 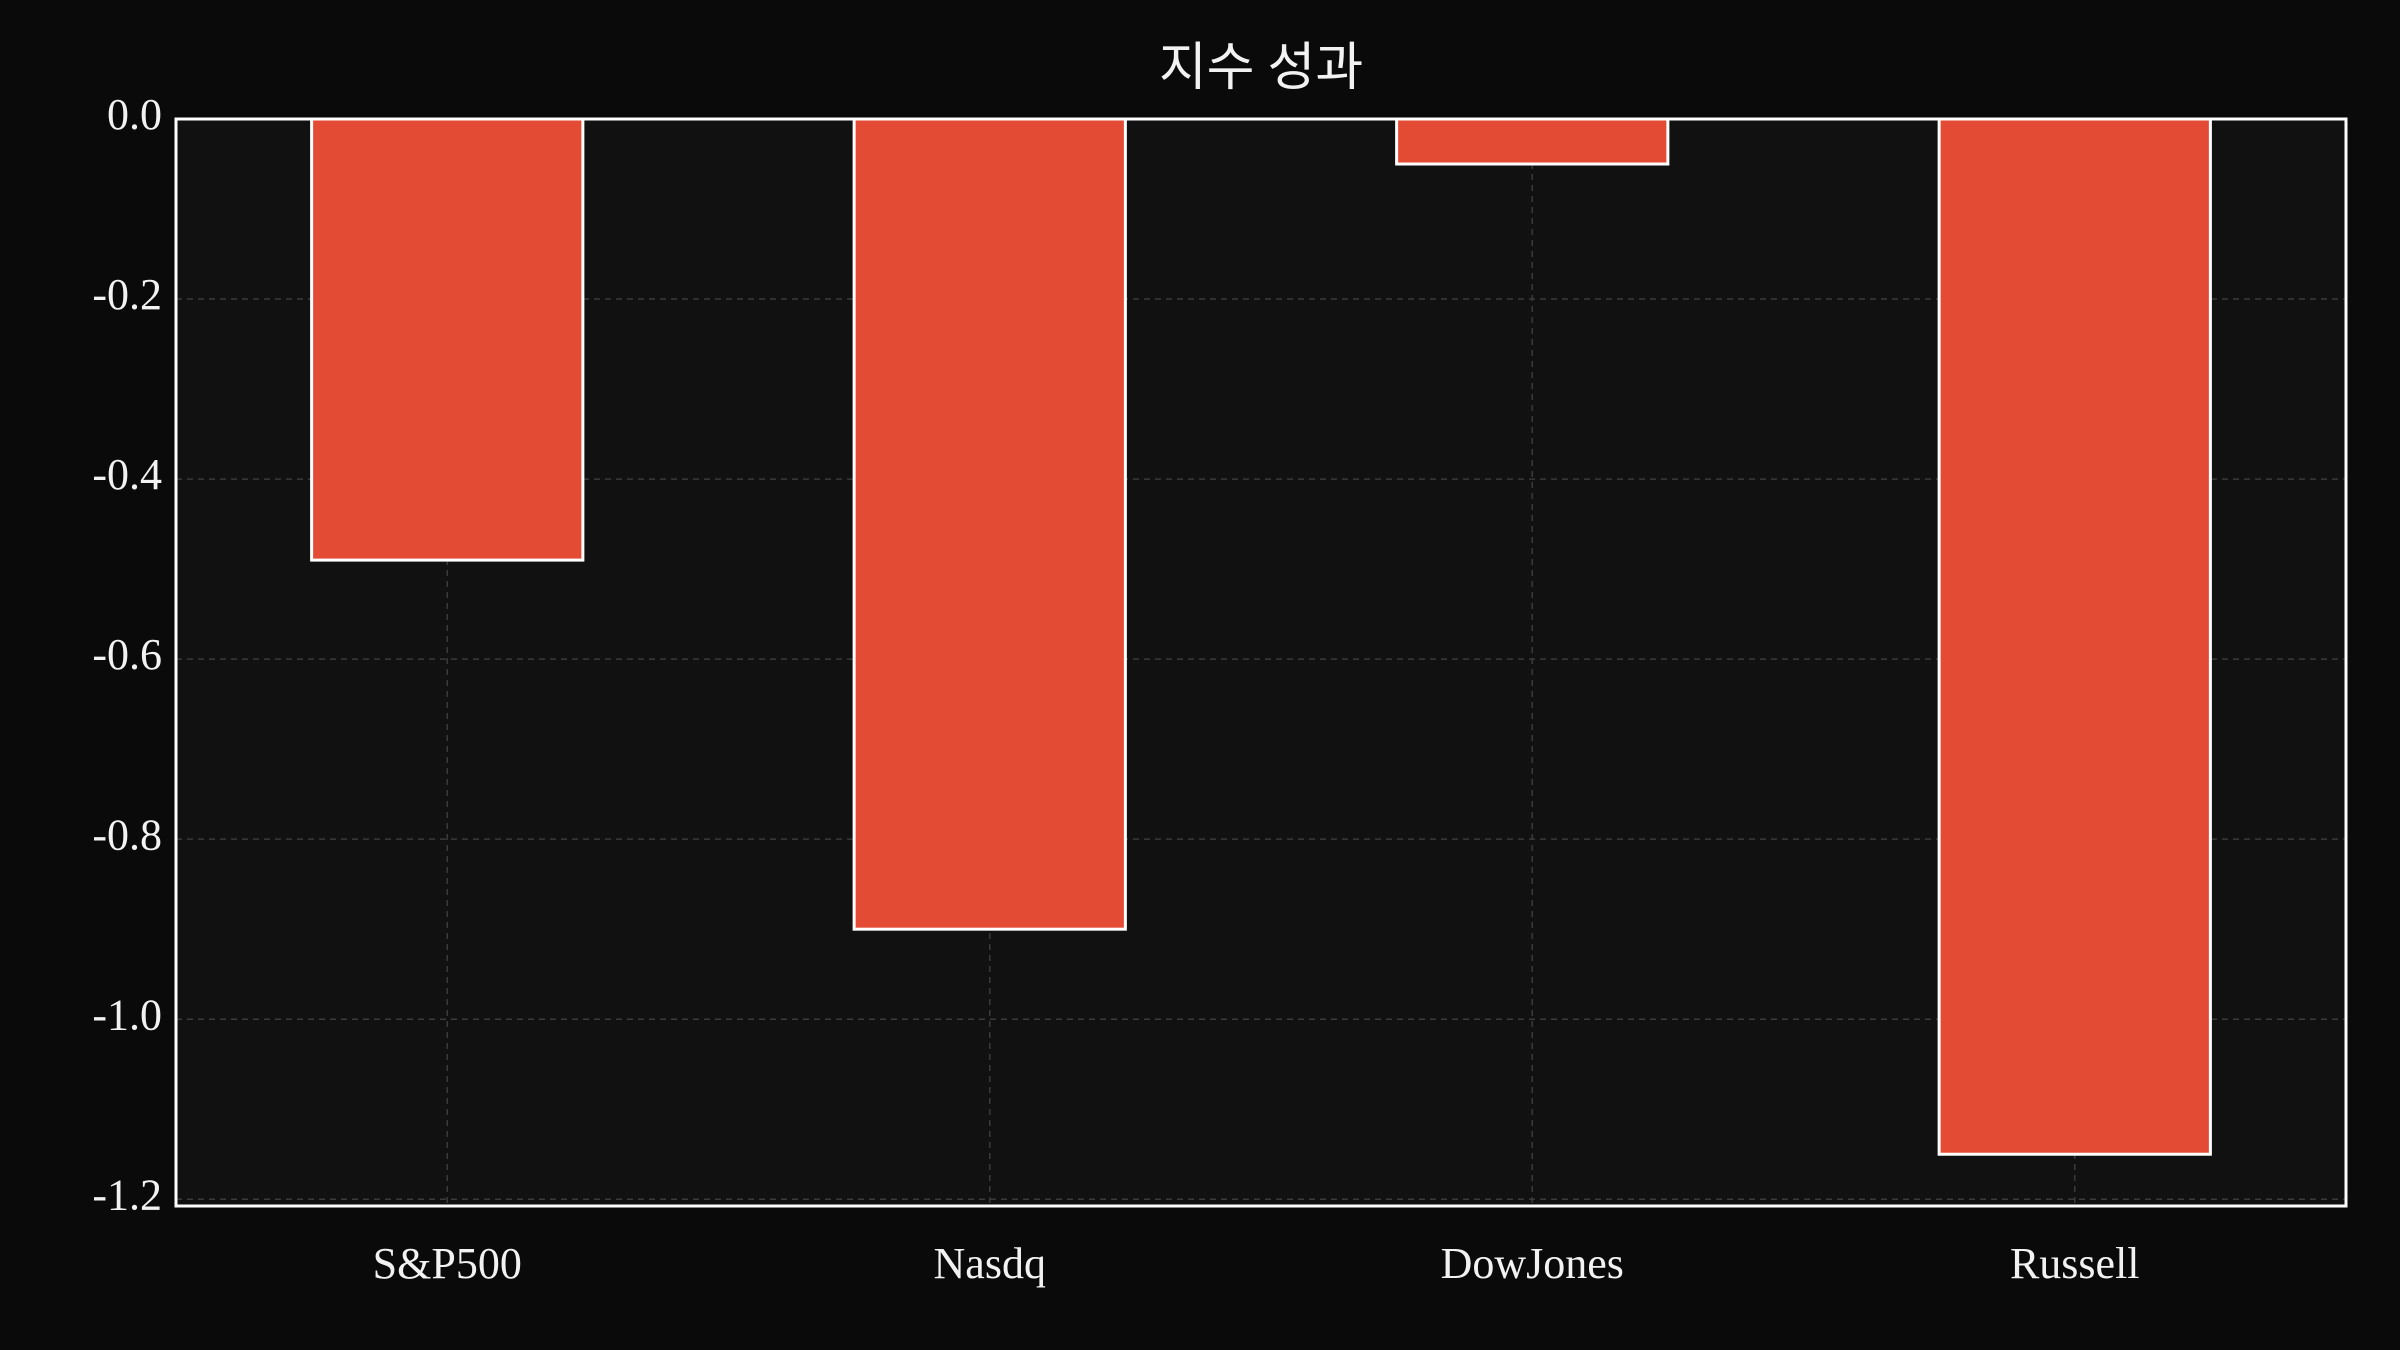 I want to click on y-tick-label: -0.8, so click(x=127, y=834).